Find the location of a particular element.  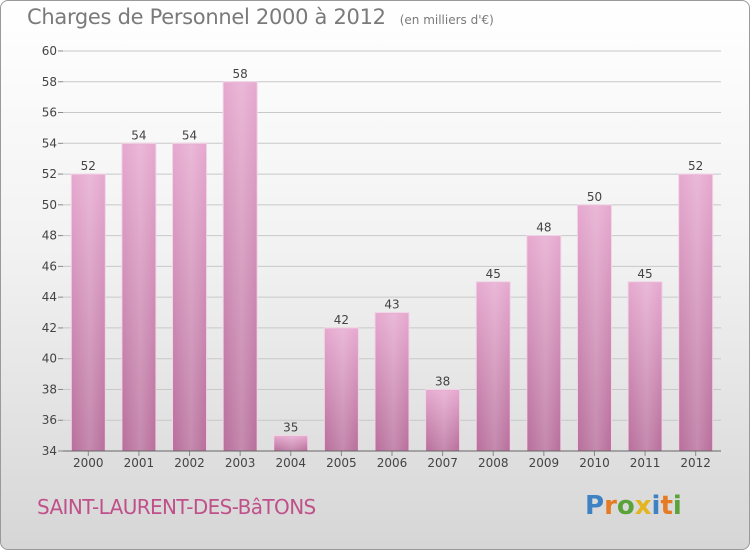

y-tick-label: 60 is located at coordinates (49, 51).